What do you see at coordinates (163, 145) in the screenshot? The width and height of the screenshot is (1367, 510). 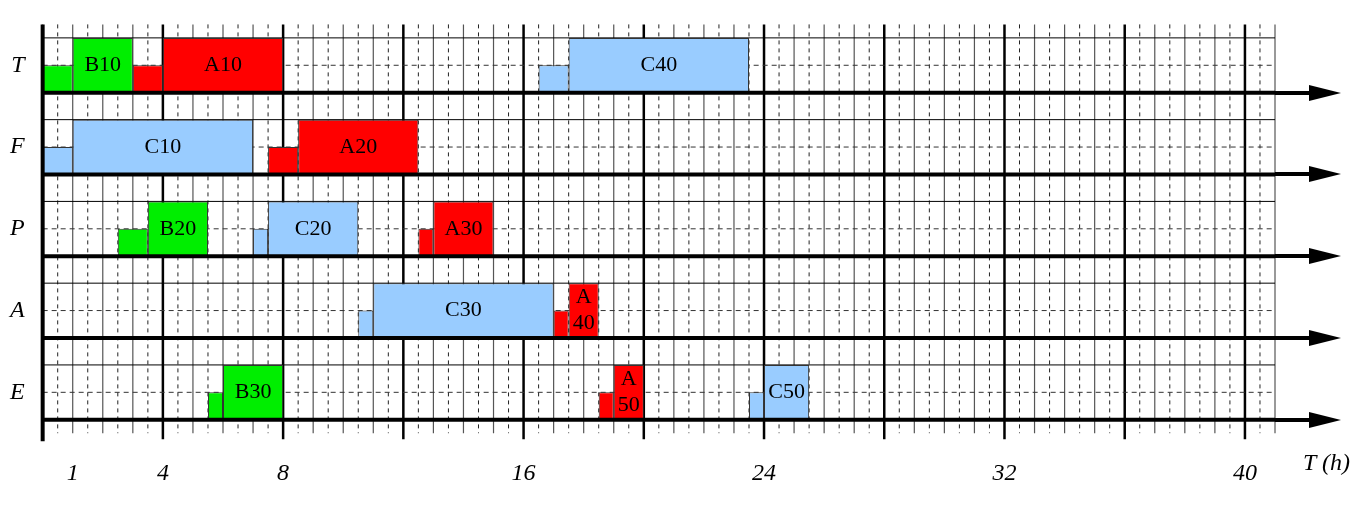 I see `data-label: C10` at bounding box center [163, 145].